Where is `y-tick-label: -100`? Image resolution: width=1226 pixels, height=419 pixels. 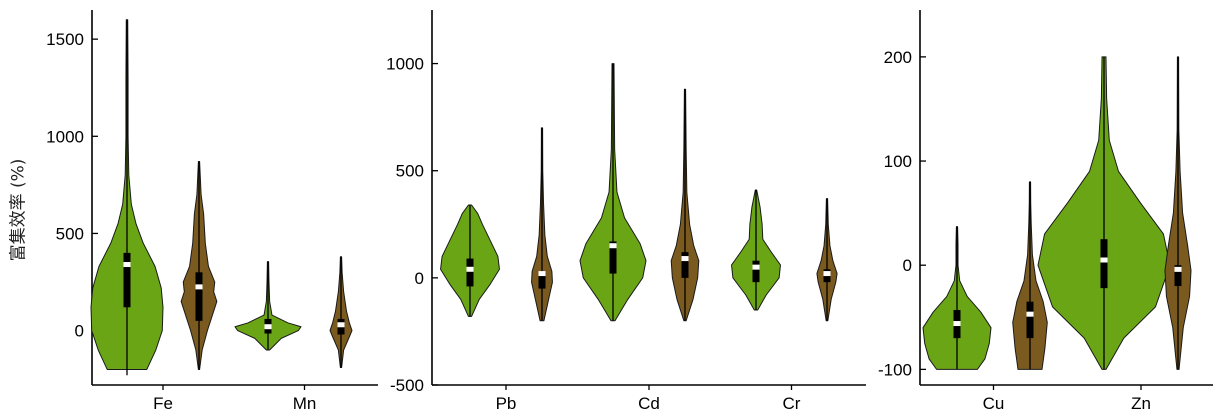 y-tick-label: -100 is located at coordinates (895, 369).